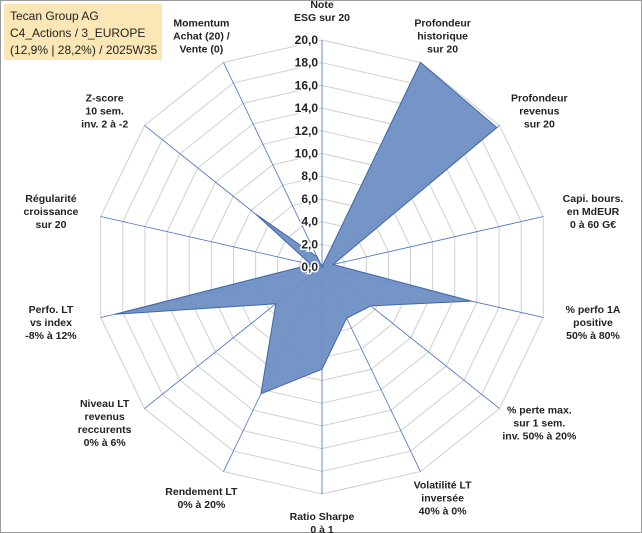 This screenshot has width=642, height=533. I want to click on category-label: % perfo 1A positive 50% à 80%, so click(593, 323).